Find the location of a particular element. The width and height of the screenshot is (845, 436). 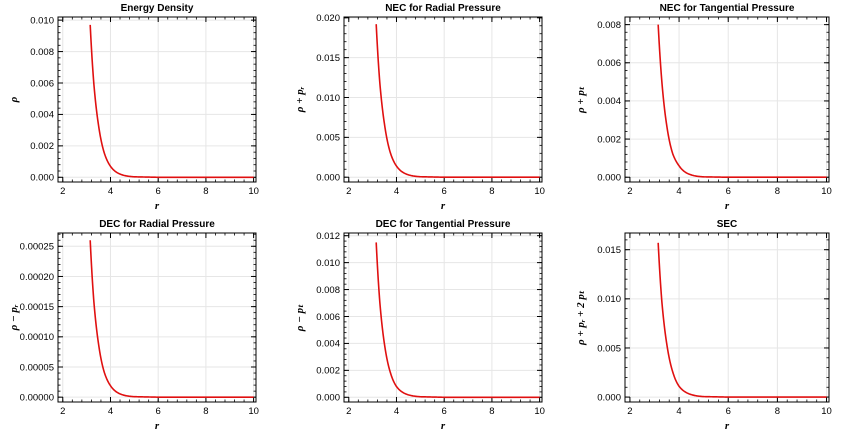

y-tick-label: 0.00010 is located at coordinates (37, 337).